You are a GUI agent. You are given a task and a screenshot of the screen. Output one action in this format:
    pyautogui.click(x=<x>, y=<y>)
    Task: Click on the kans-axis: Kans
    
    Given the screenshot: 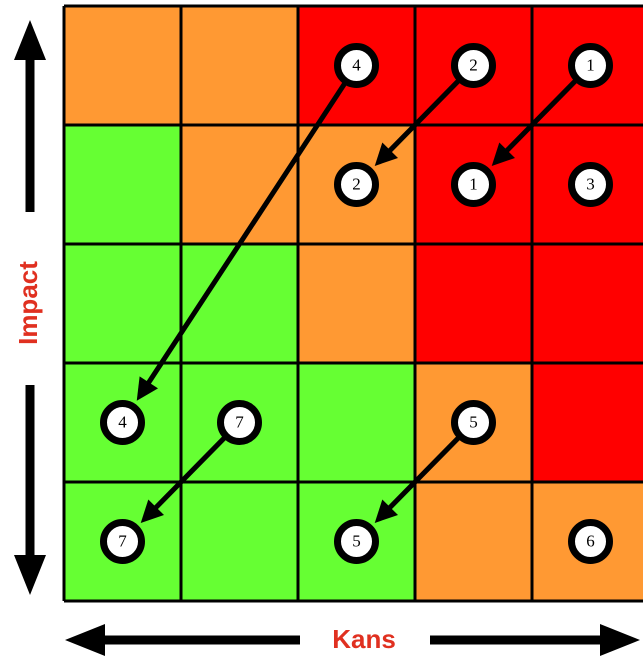 What is the action you would take?
    pyautogui.click(x=352, y=640)
    